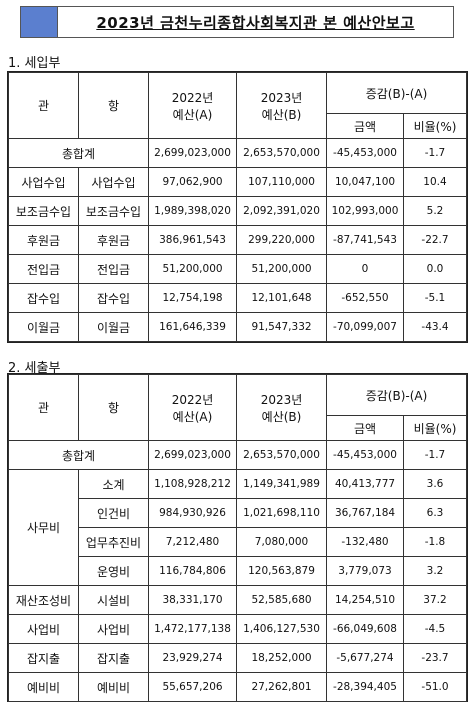  What do you see at coordinates (435, 298) in the screenshot?
I see `row-ratio: -5.1` at bounding box center [435, 298].